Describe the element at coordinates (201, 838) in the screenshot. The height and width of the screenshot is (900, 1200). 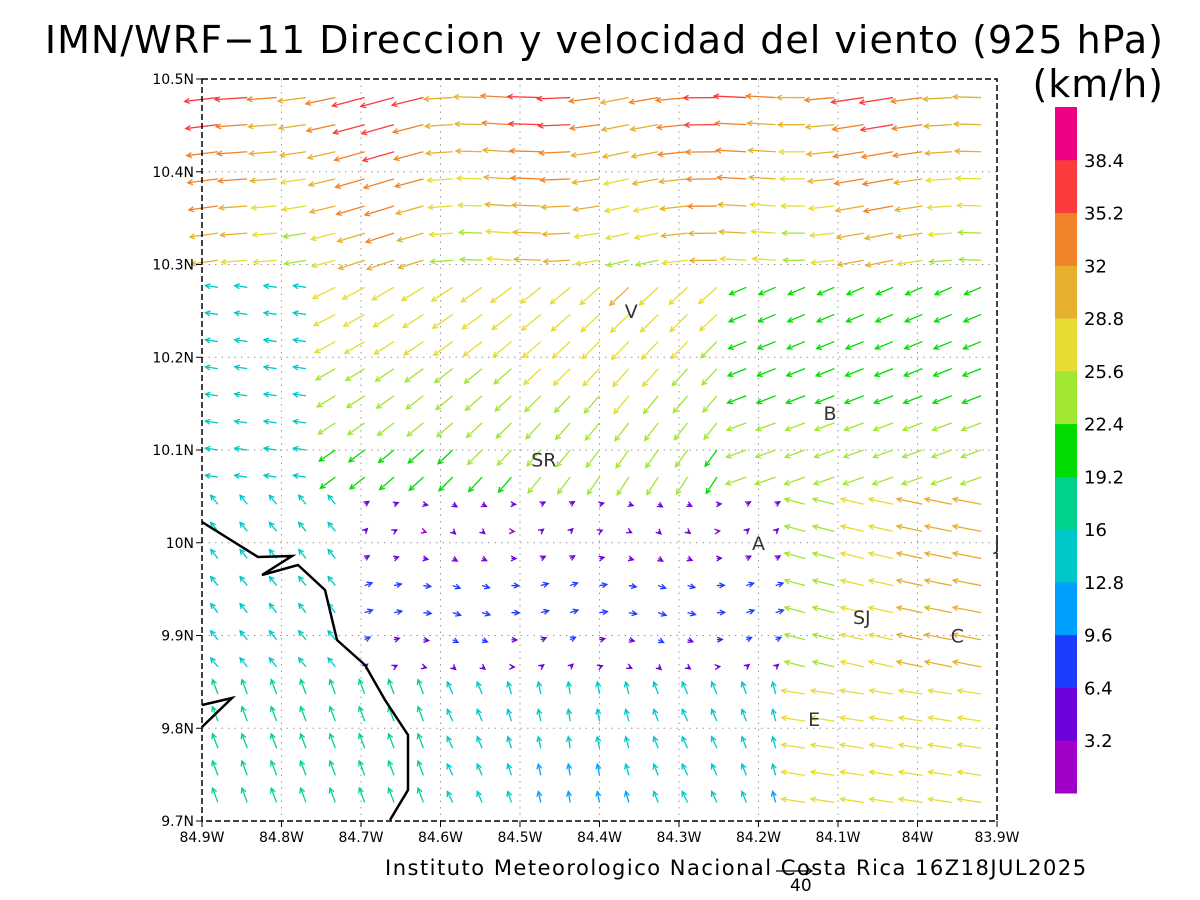
I see `x-tick-label: 84.9W` at that location.